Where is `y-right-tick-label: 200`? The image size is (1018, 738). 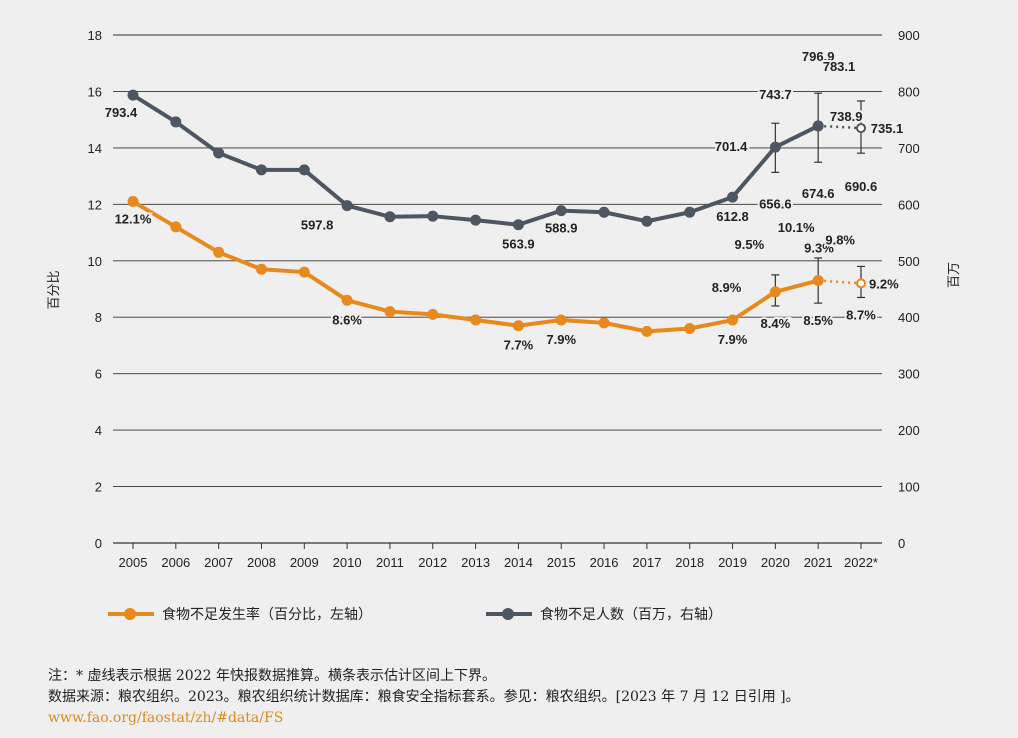 y-right-tick-label: 200 is located at coordinates (909, 430).